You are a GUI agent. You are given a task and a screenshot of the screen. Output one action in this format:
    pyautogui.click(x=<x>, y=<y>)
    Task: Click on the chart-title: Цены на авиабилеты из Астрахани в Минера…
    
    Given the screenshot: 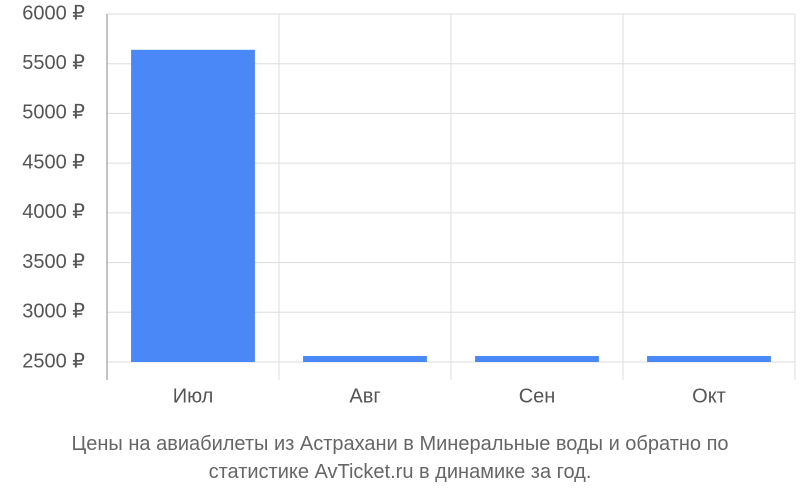 What is the action you would take?
    pyautogui.click(x=400, y=458)
    